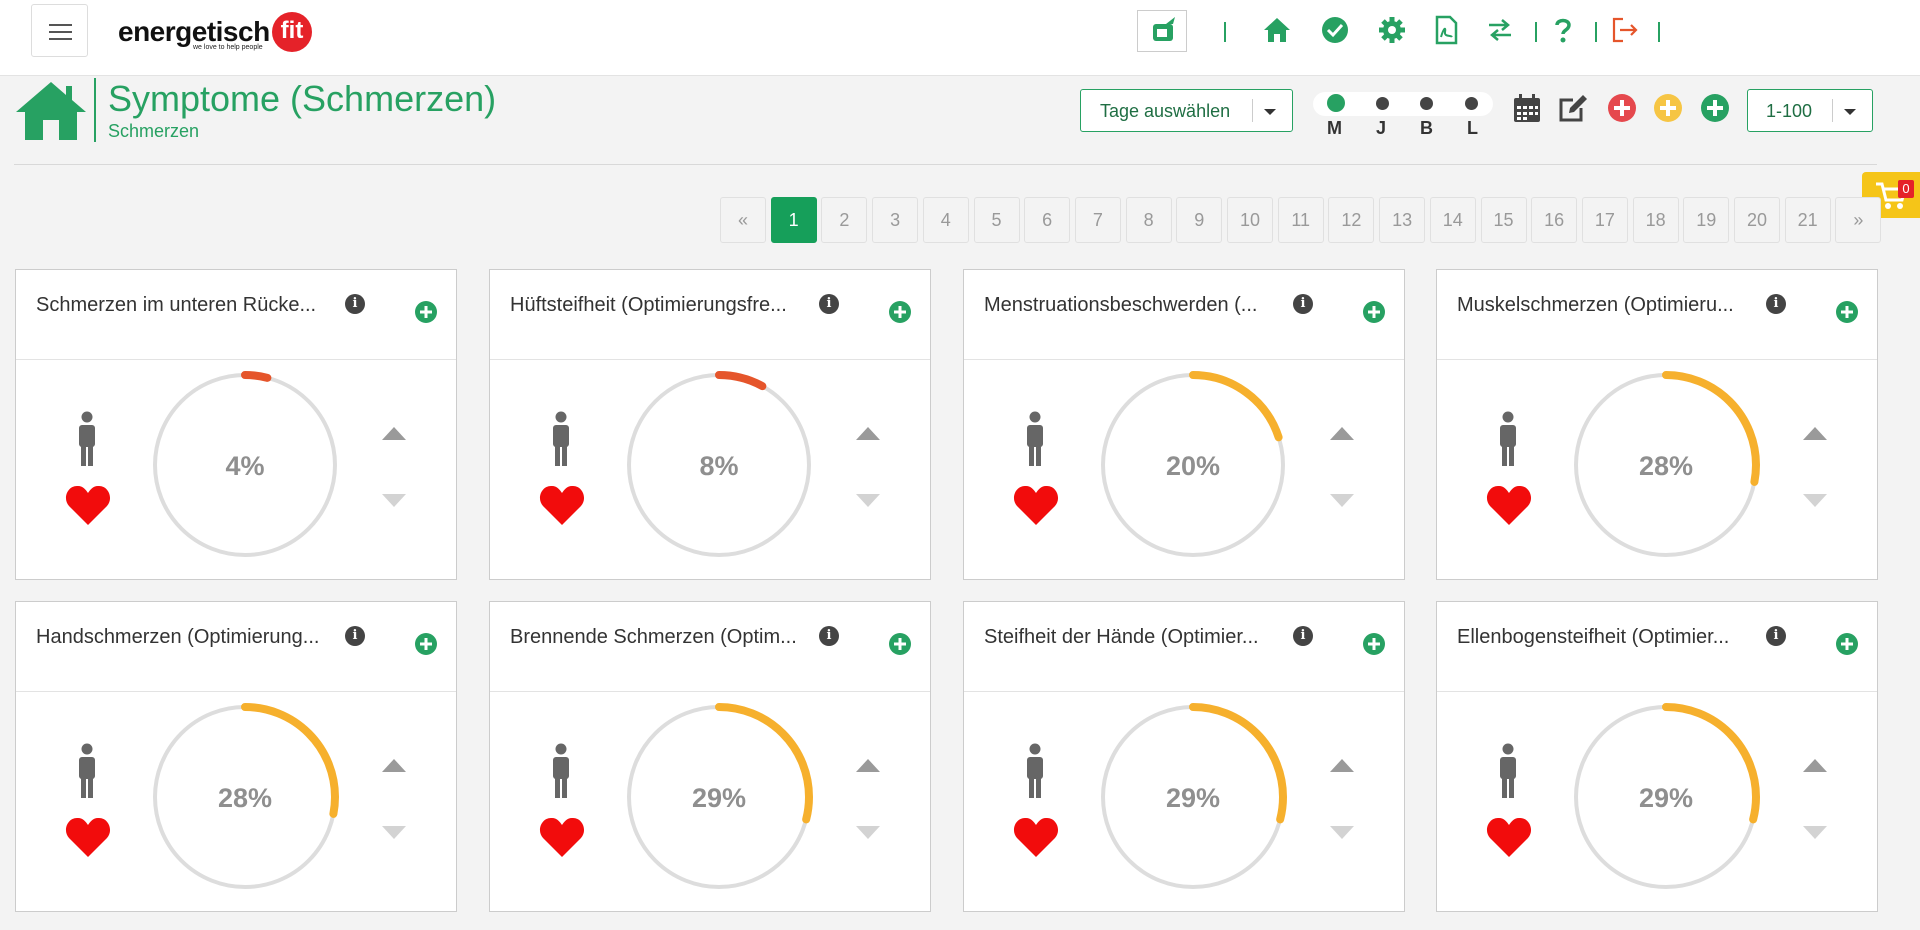  Describe the element at coordinates (1047, 220) in the screenshot. I see `page-6: 6` at that location.